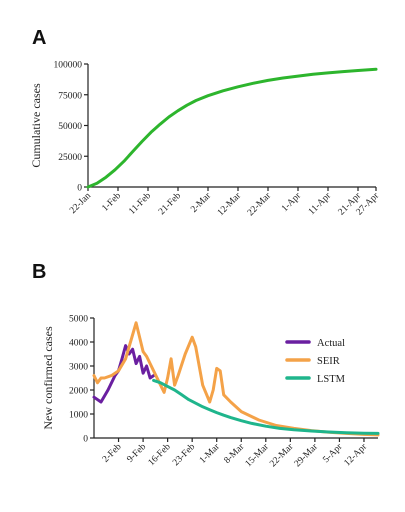 The width and height of the screenshot is (405, 512). Describe the element at coordinates (36, 125) in the screenshot. I see `panel-a-y-axis-label: Cumulative cases` at that location.